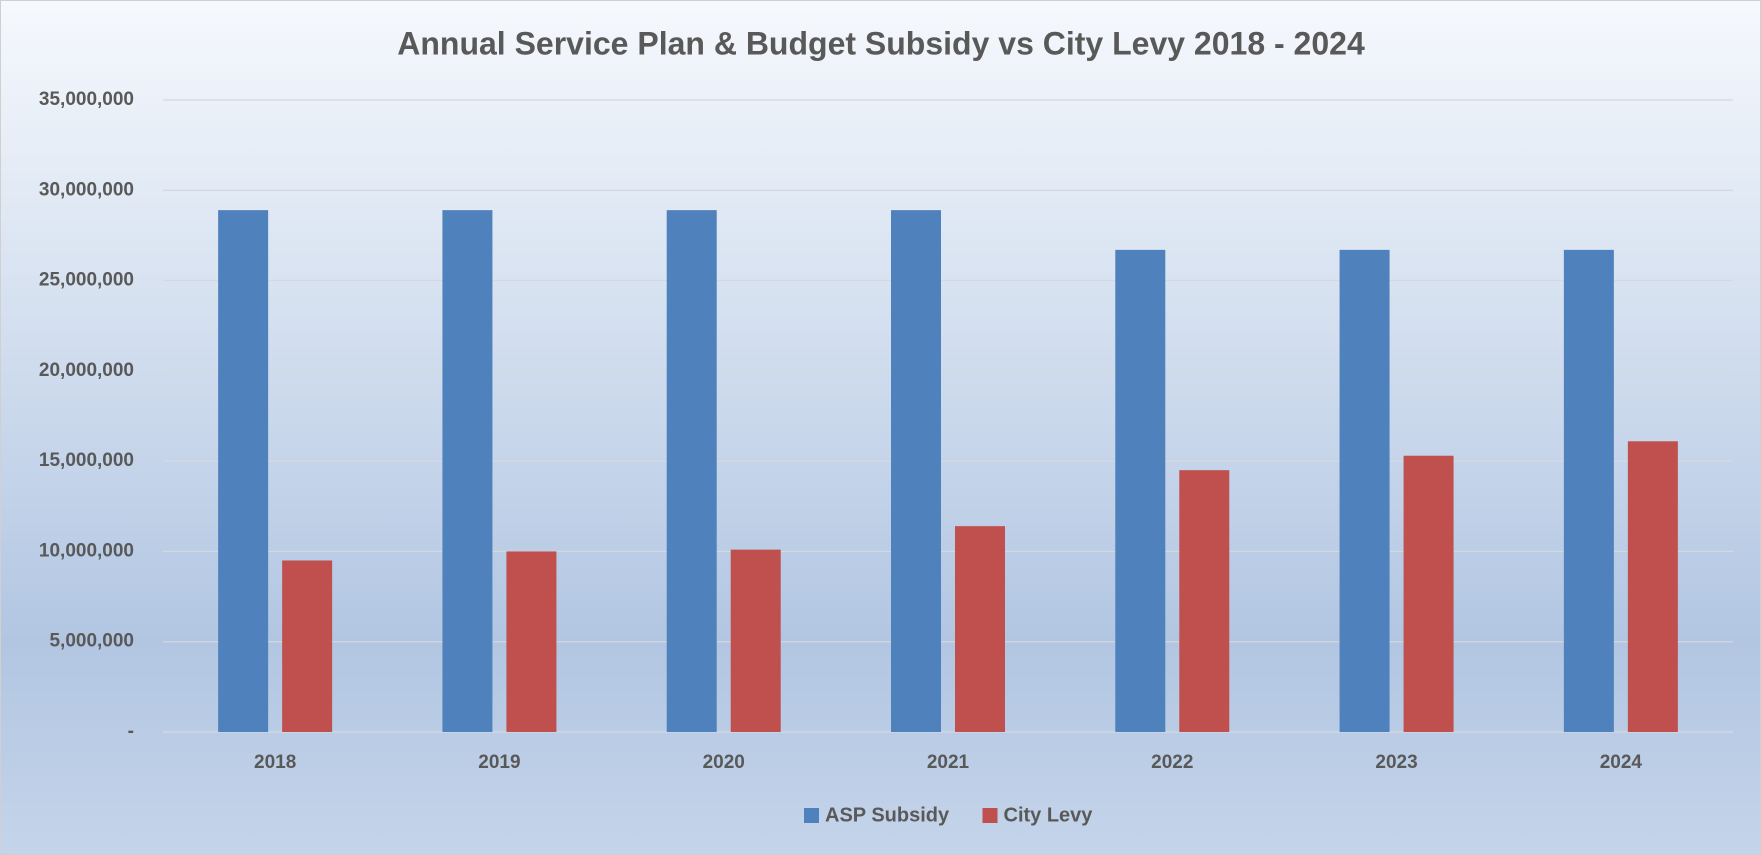  Describe the element at coordinates (499, 762) in the screenshot. I see `x-tick-label: 2019` at that location.